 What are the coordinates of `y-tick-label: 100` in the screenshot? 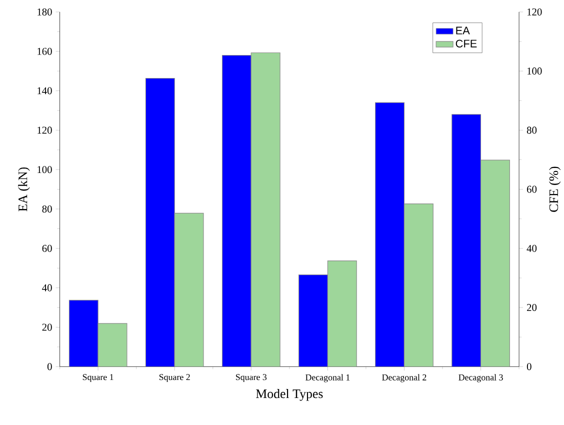 It's located at (45, 169).